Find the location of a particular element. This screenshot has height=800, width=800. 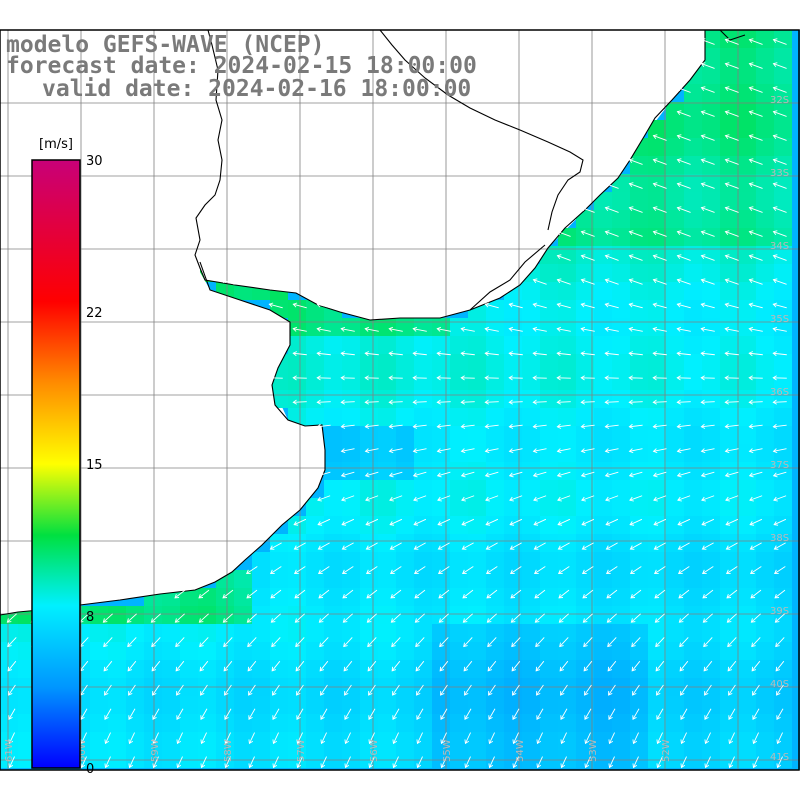

colorbar-tick-15: 15 is located at coordinates (94, 465).